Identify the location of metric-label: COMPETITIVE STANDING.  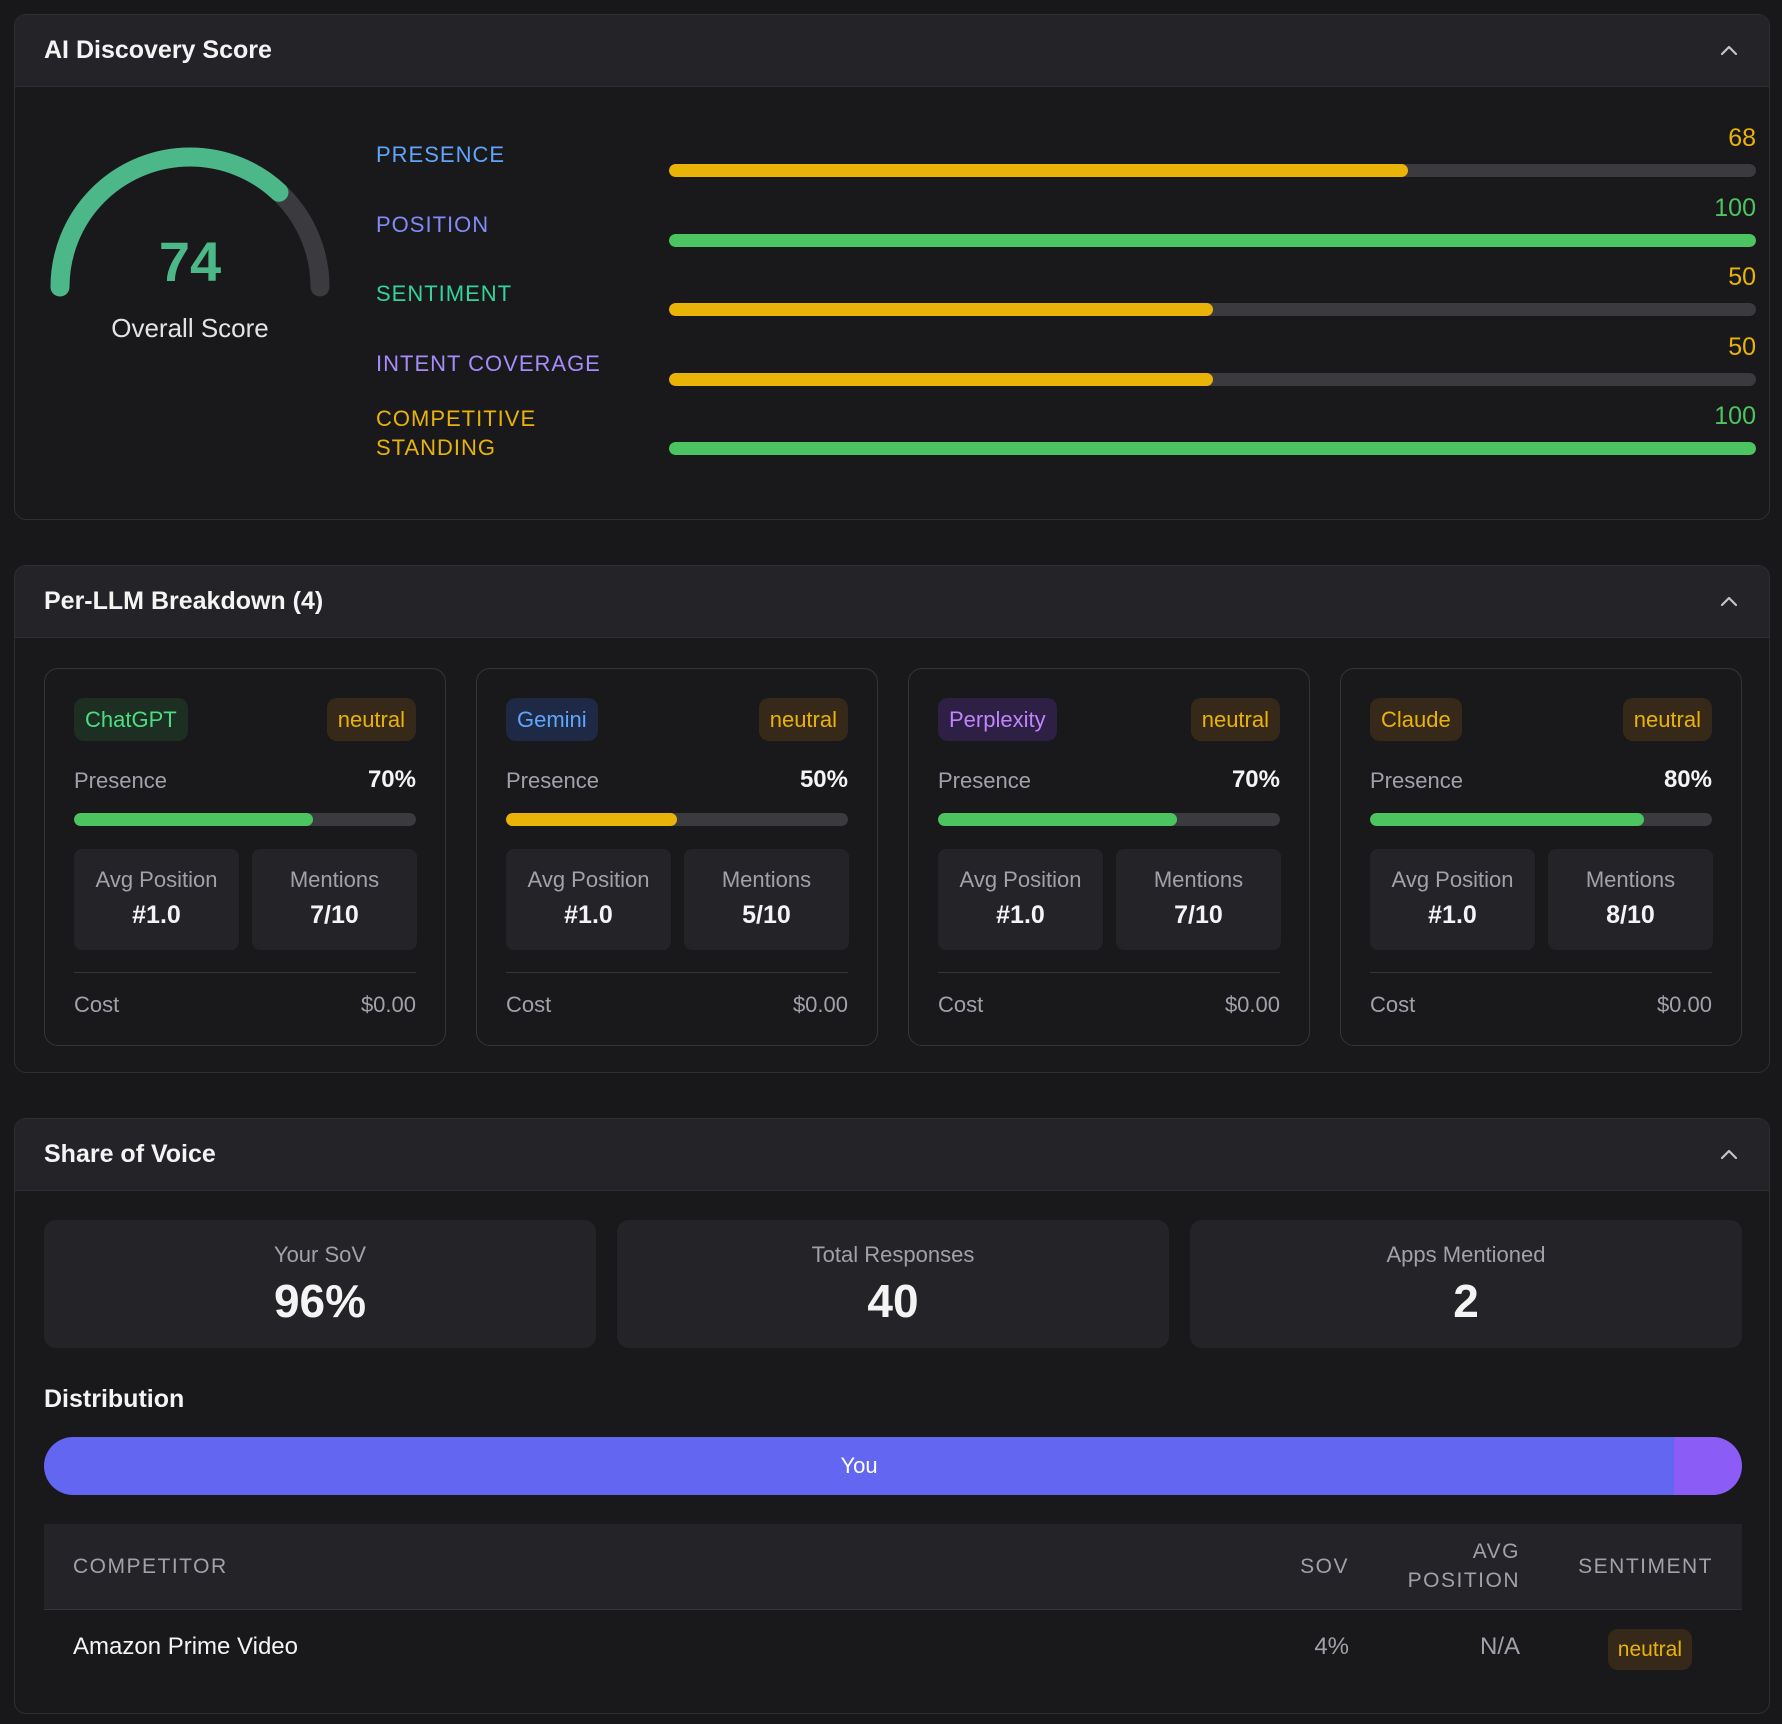
(456, 433).